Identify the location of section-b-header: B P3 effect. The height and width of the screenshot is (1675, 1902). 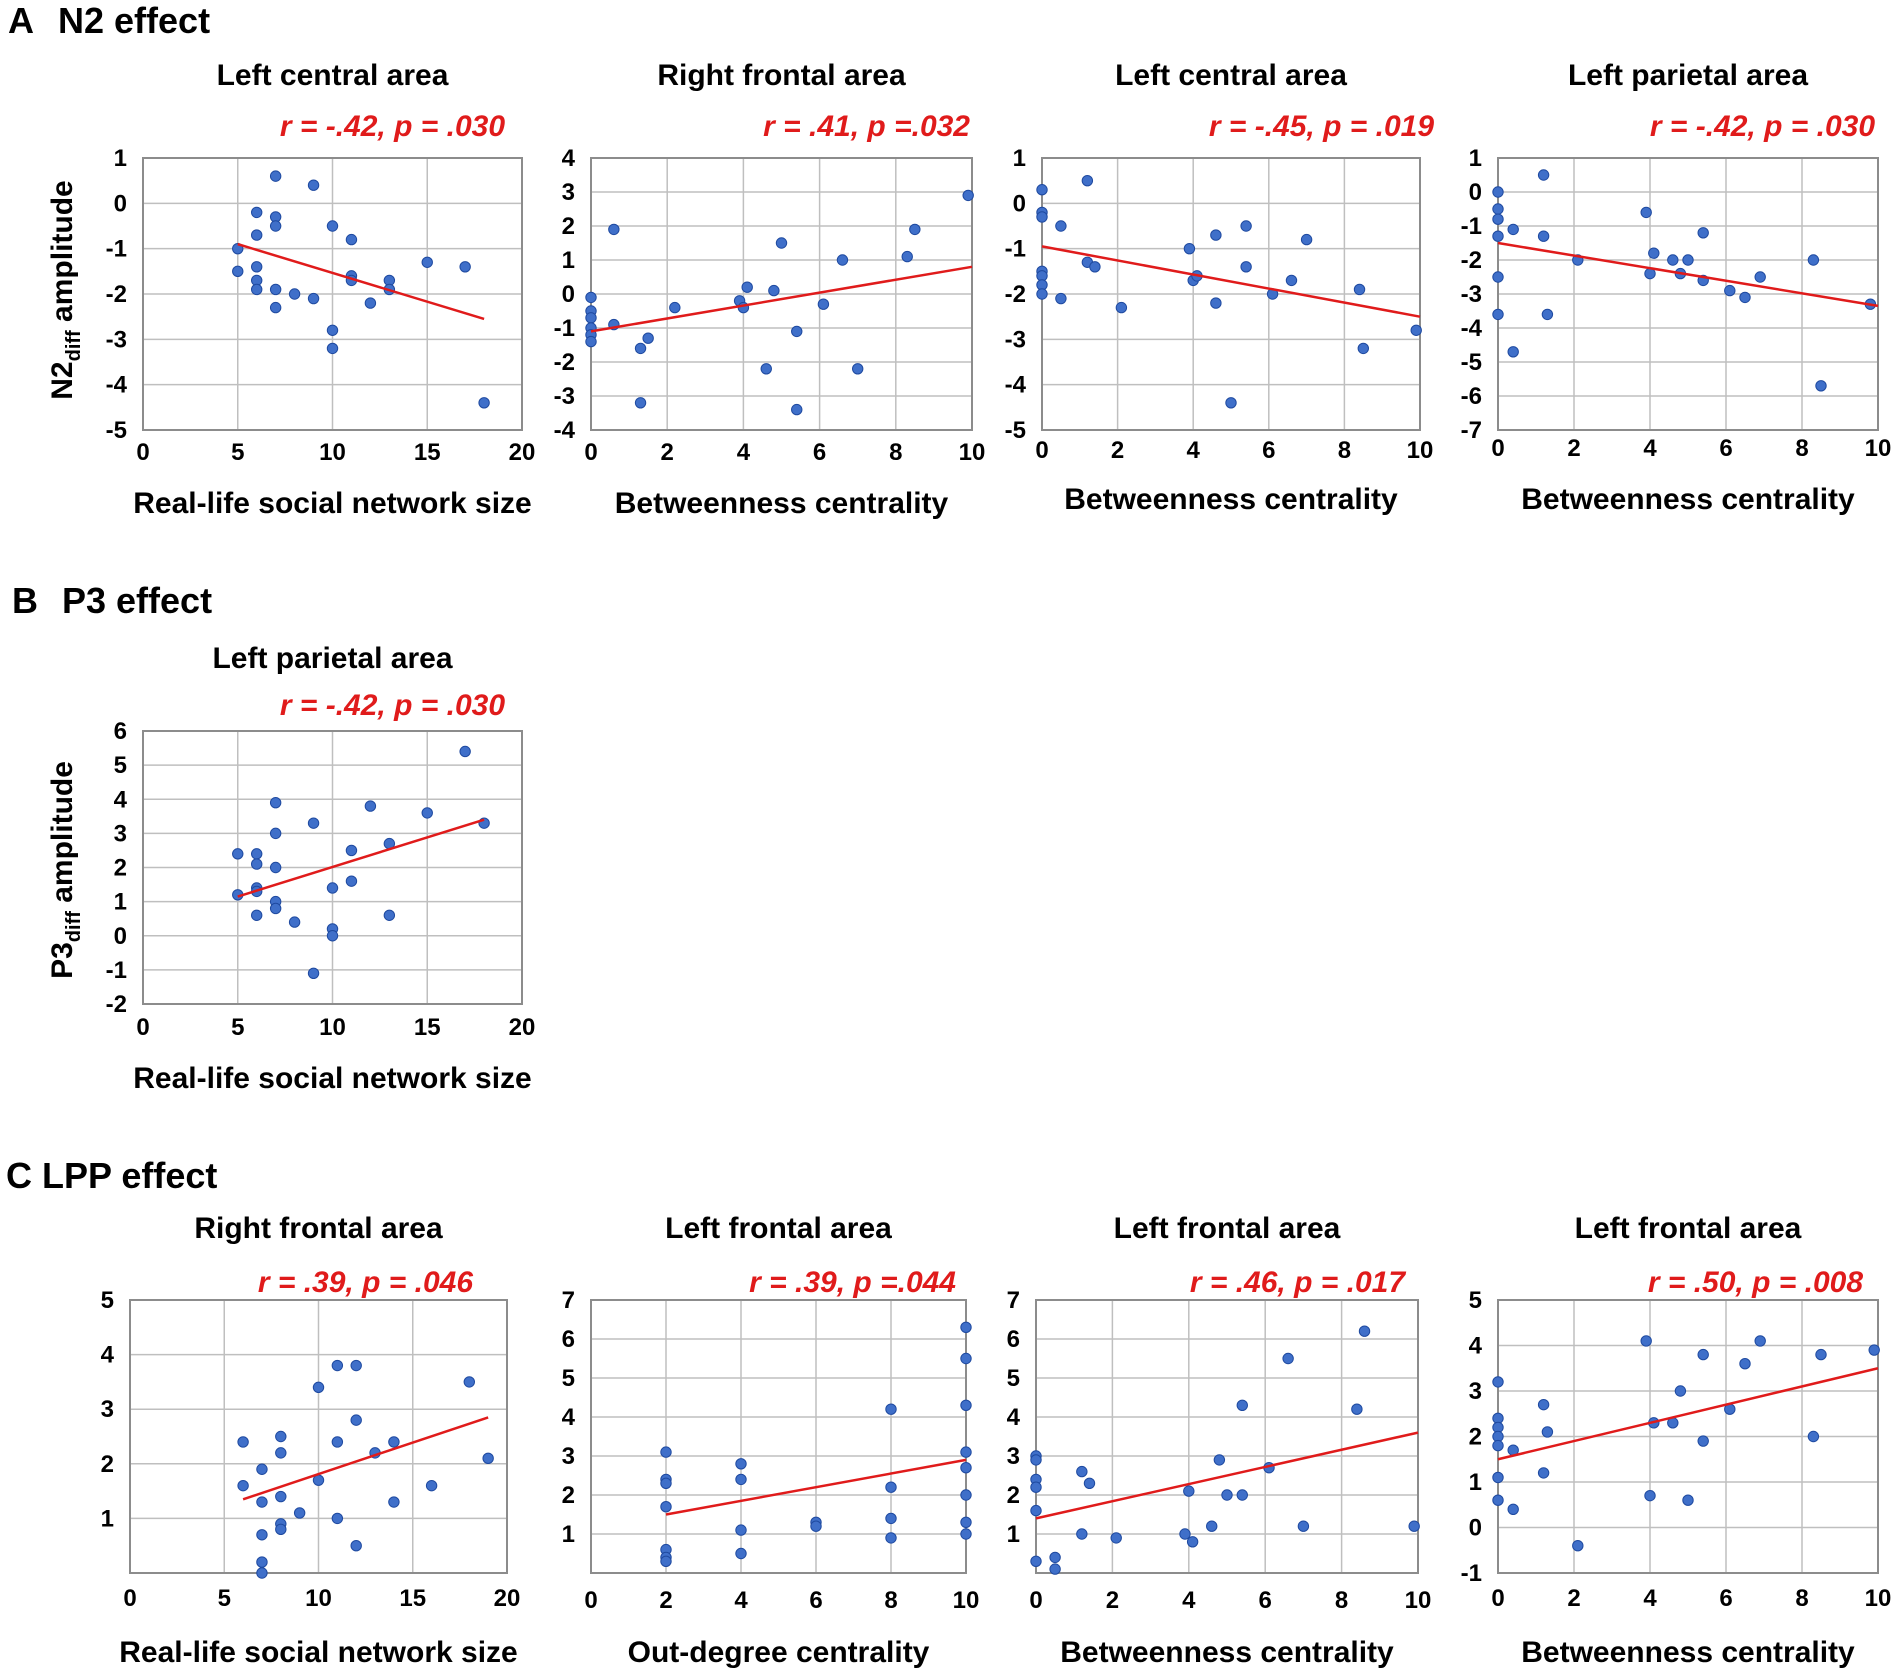
(112, 600).